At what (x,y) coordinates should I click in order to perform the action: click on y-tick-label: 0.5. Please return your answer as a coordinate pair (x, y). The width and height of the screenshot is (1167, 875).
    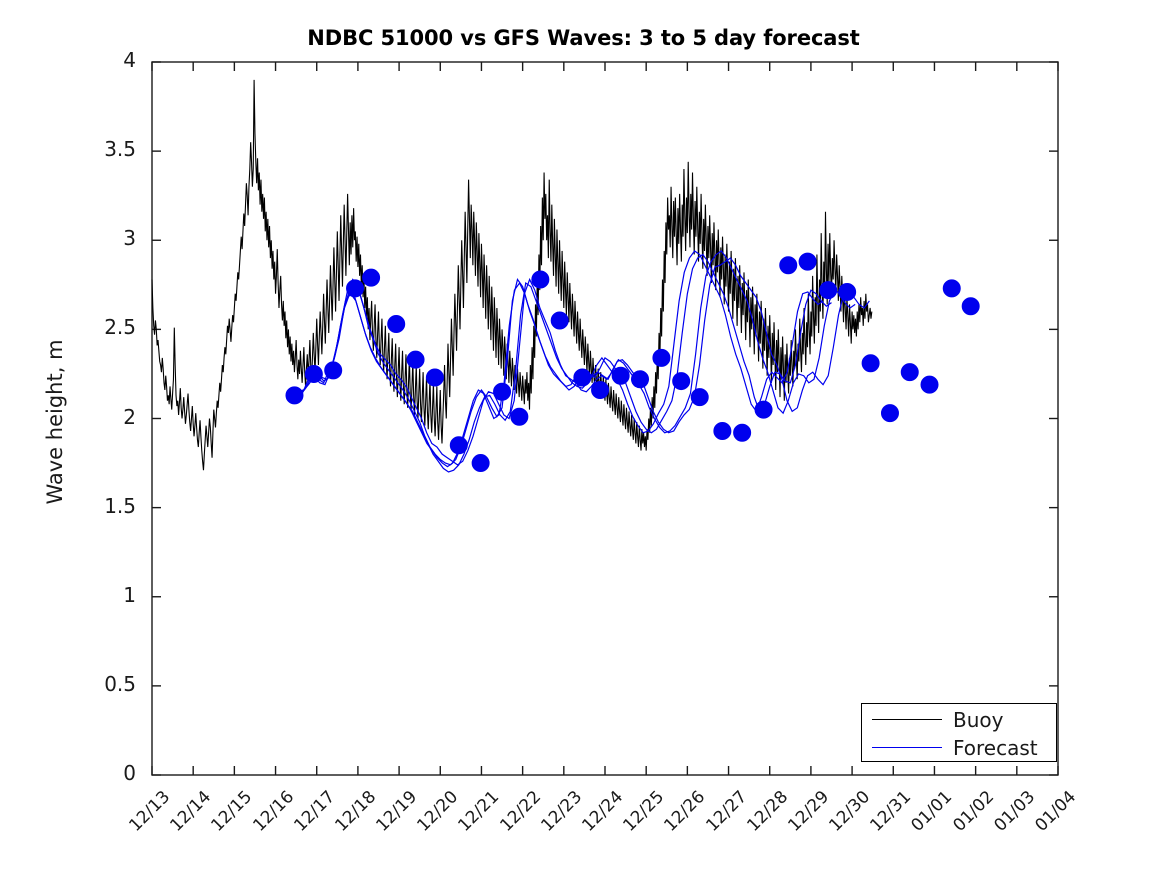
    Looking at the image, I should click on (120, 683).